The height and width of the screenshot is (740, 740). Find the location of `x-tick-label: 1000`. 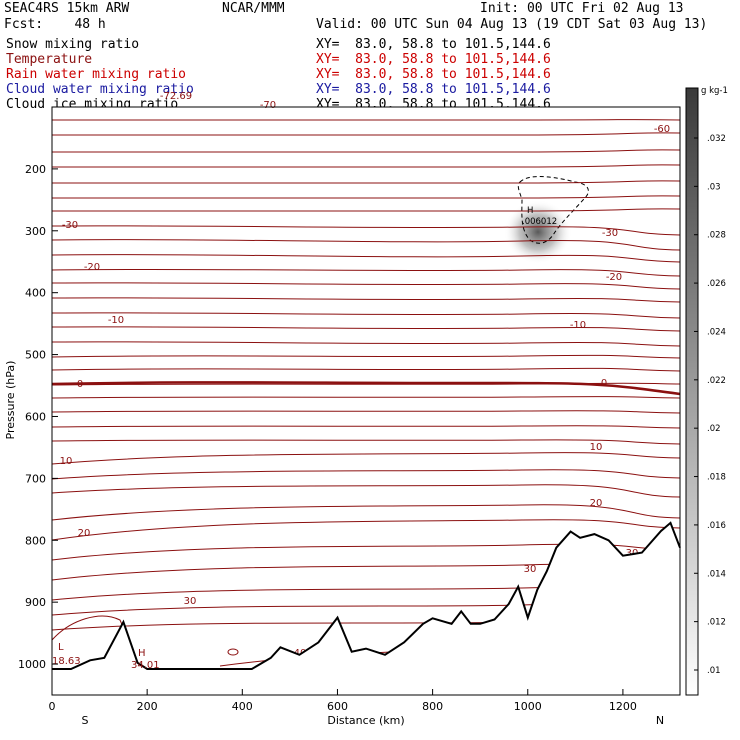

x-tick-label: 1000 is located at coordinates (528, 706).